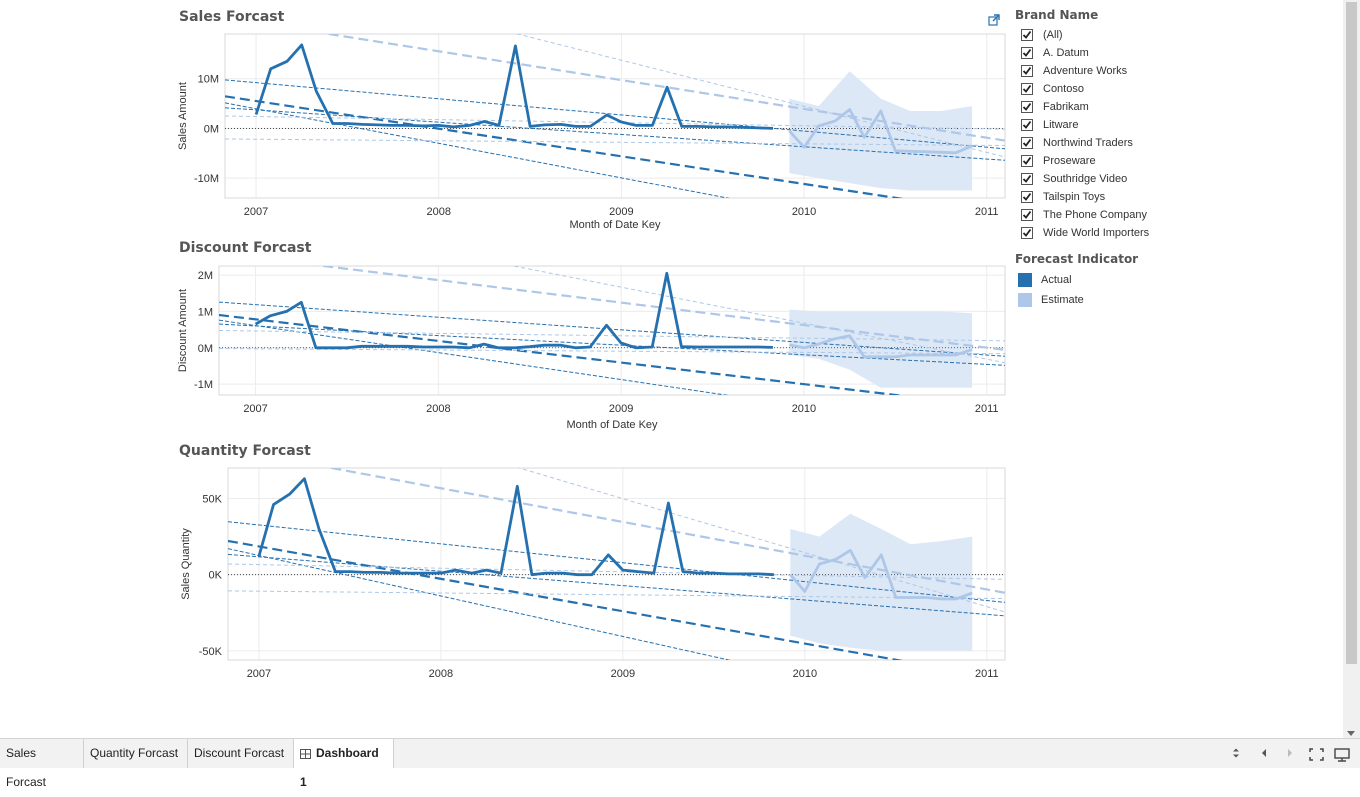  I want to click on y-axis-title: Sales Quantity, so click(186, 564).